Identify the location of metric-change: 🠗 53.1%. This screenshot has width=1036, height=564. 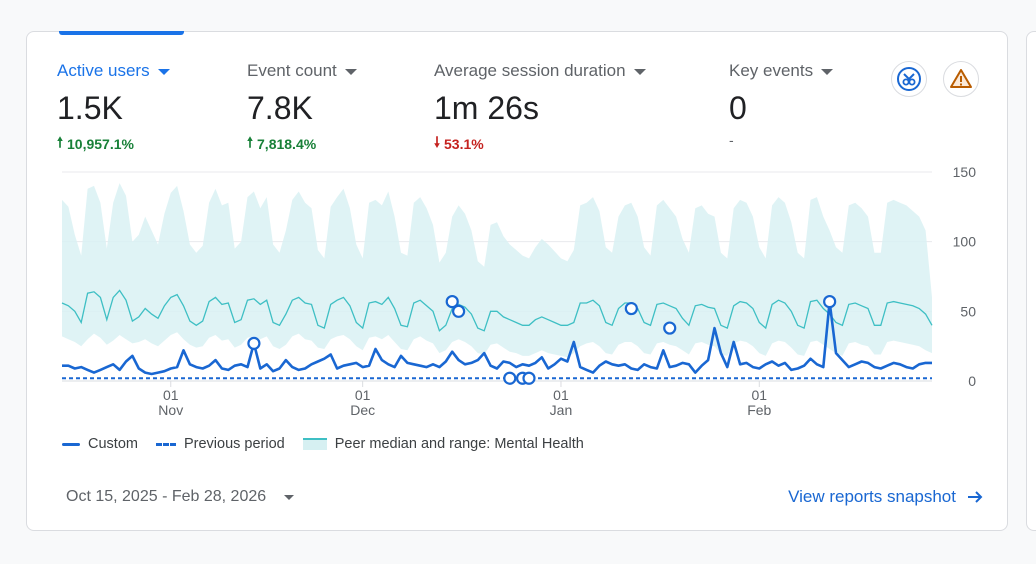
(540, 144).